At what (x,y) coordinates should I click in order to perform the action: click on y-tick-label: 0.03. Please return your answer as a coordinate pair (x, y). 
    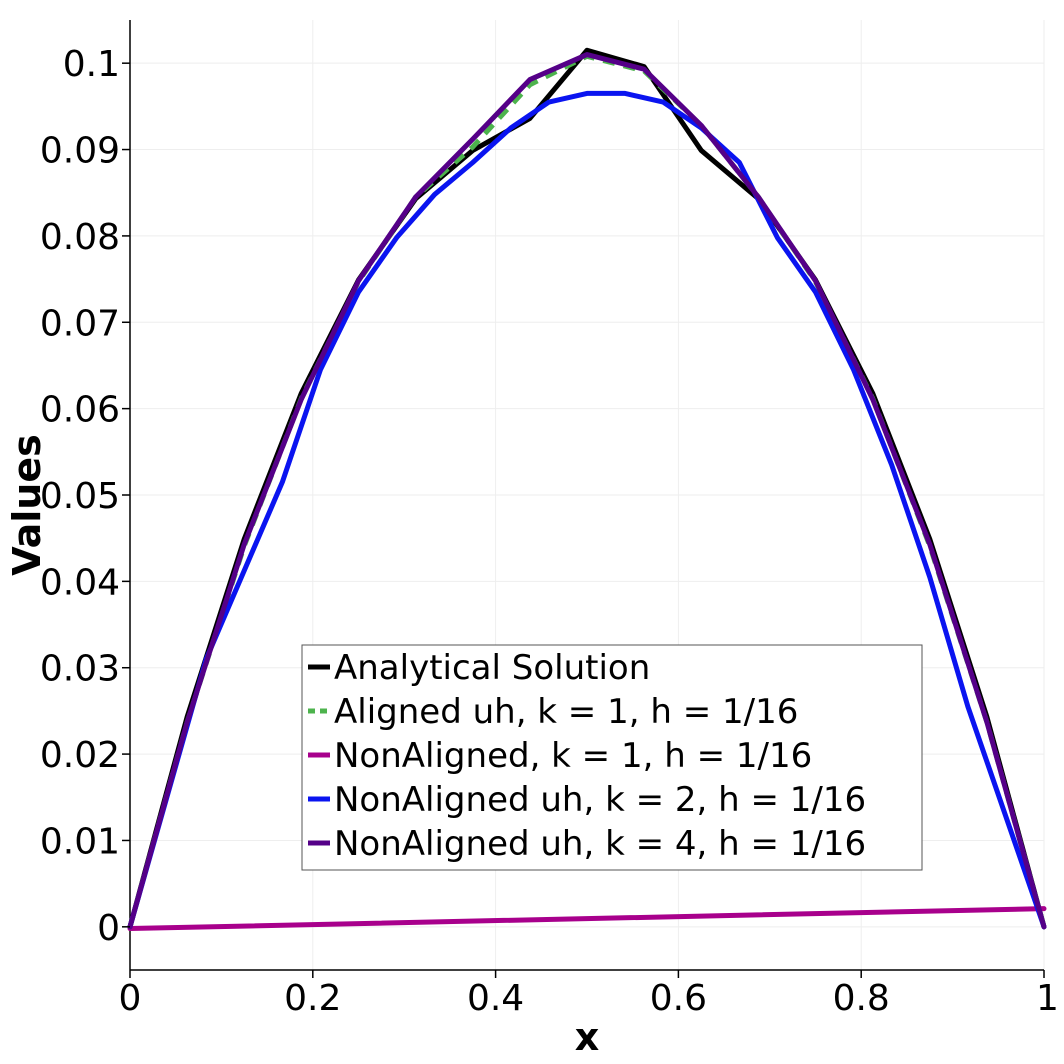
    Looking at the image, I should click on (80, 669).